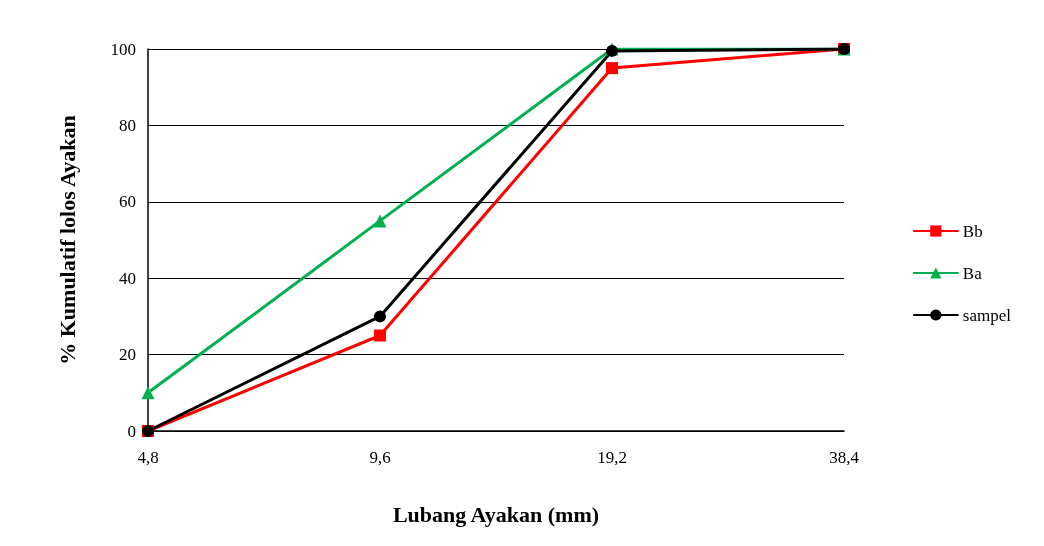 The width and height of the screenshot is (1044, 546). I want to click on x-tick-label: 38,4, so click(844, 457).